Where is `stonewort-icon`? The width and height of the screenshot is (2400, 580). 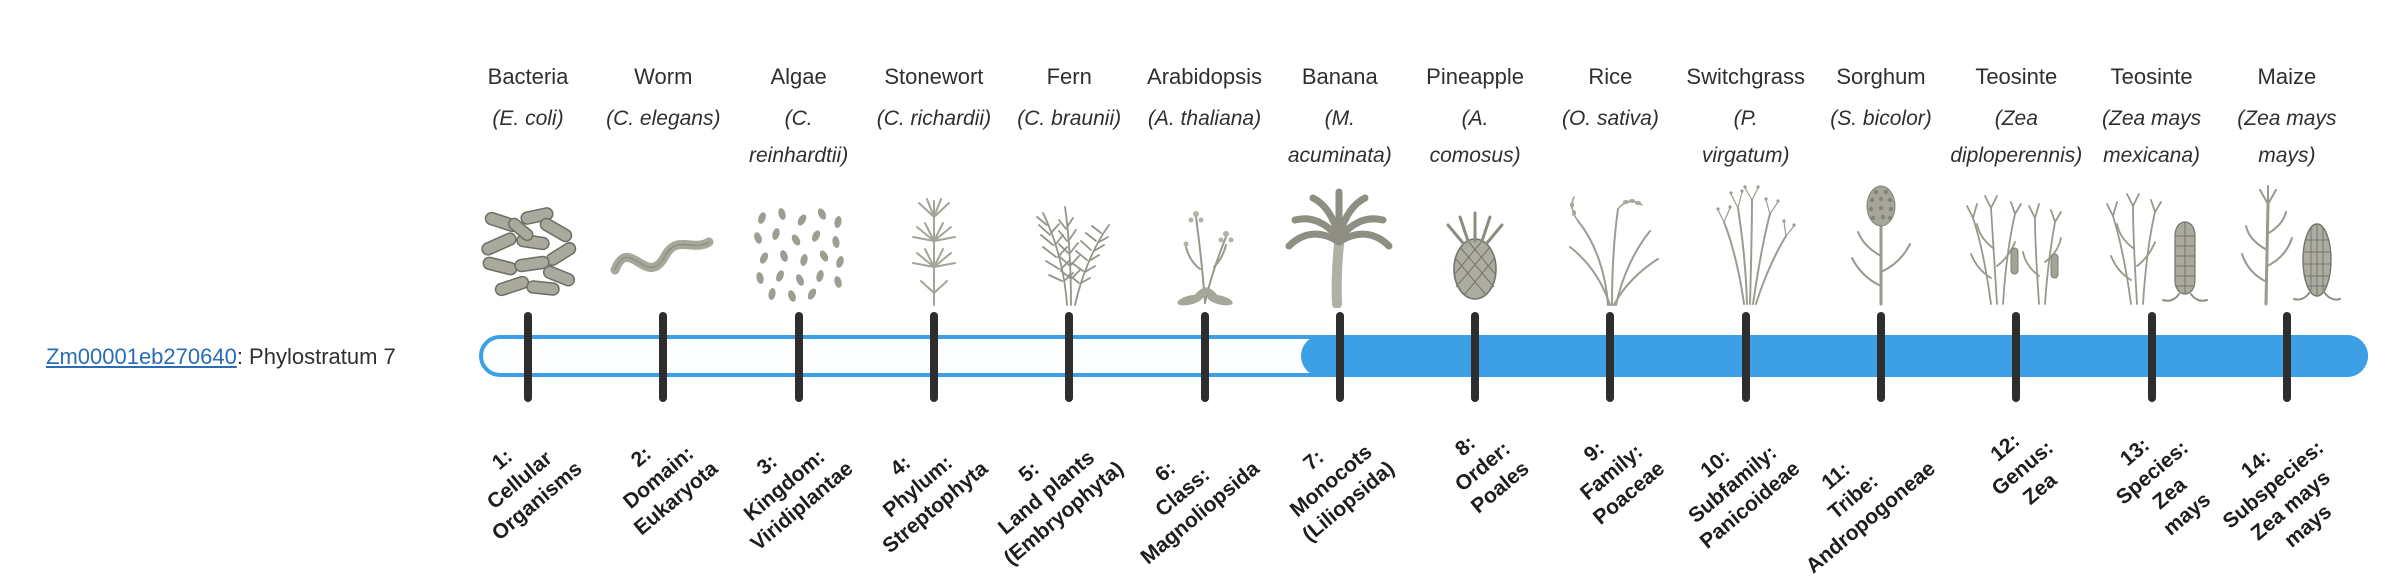 stonewort-icon is located at coordinates (934, 241).